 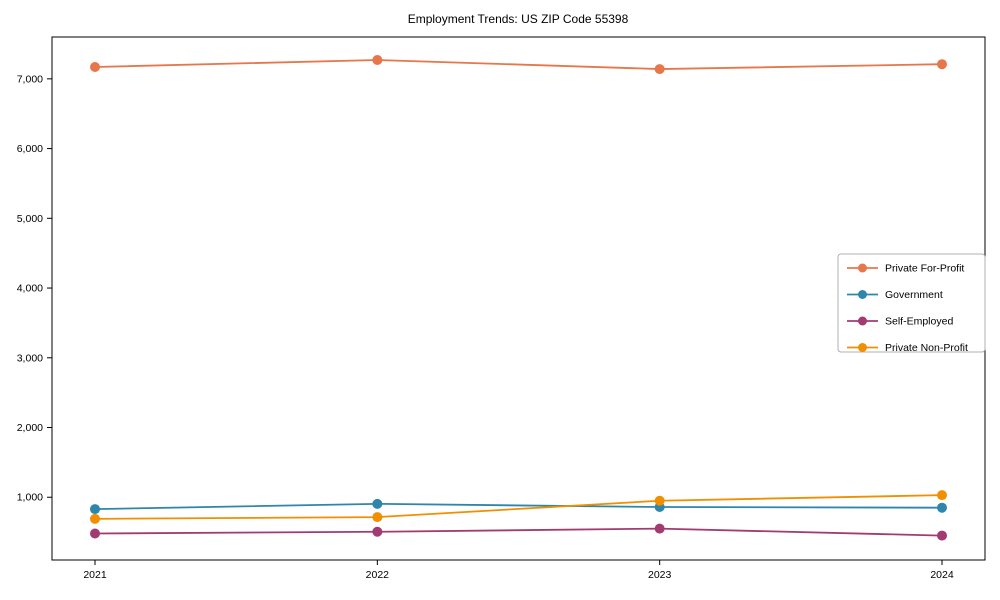 I want to click on series-private-non-profit, so click(x=518, y=507).